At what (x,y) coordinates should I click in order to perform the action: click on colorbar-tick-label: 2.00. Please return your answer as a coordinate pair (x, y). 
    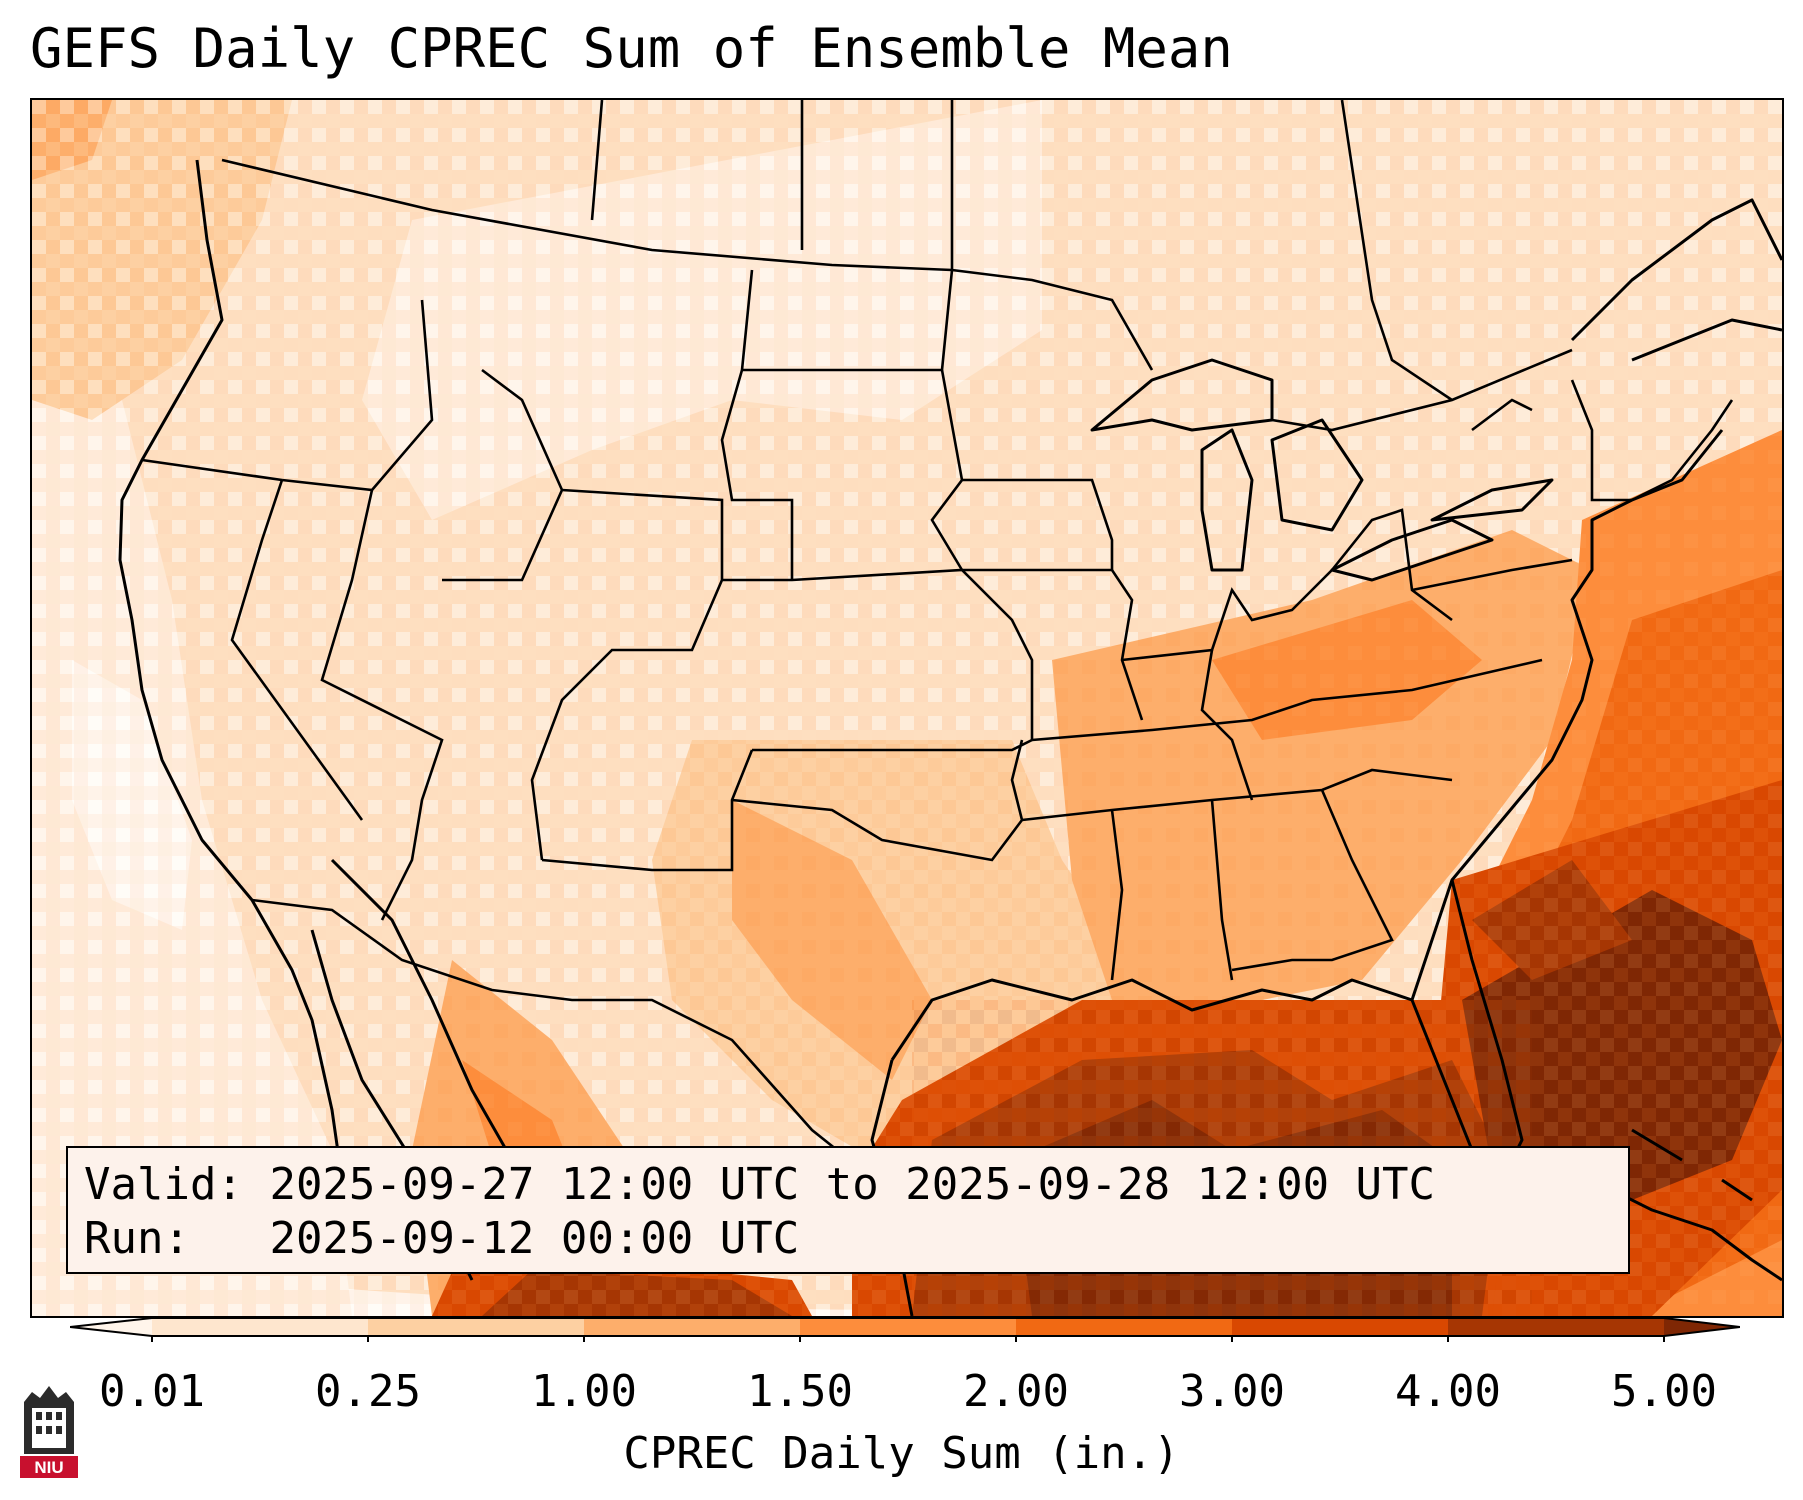
    Looking at the image, I should click on (1016, 1391).